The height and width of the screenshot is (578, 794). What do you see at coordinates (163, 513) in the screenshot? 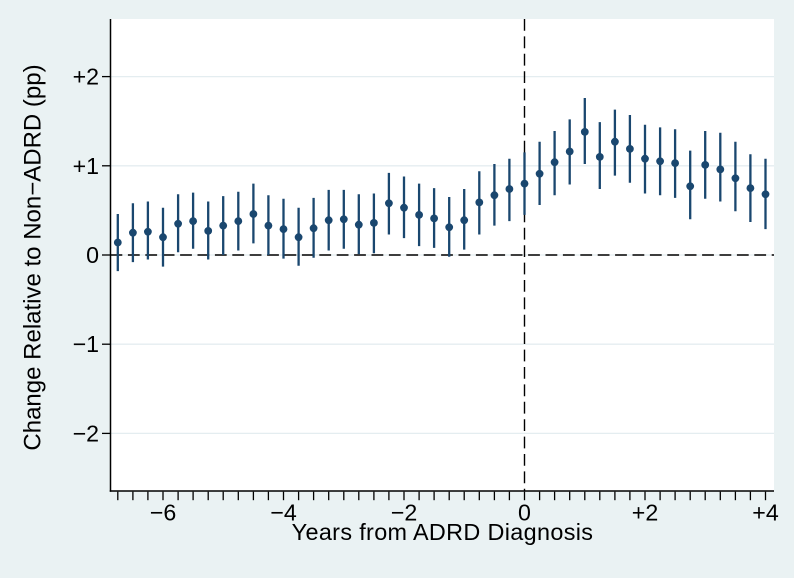
I see `svg-text: −6` at bounding box center [163, 513].